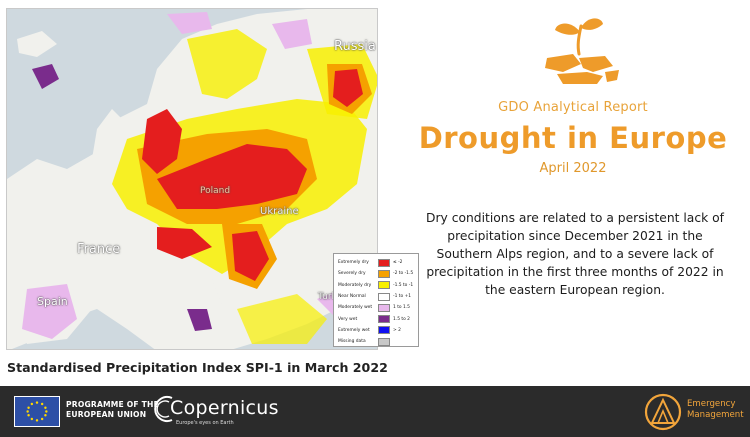  What do you see at coordinates (99, 249) in the screenshot?
I see `label-france: France` at bounding box center [99, 249].